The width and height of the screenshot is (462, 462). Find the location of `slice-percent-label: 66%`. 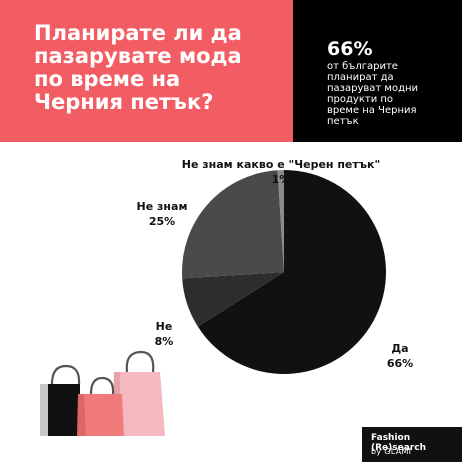

slice-percent-label: 66% is located at coordinates (400, 363).